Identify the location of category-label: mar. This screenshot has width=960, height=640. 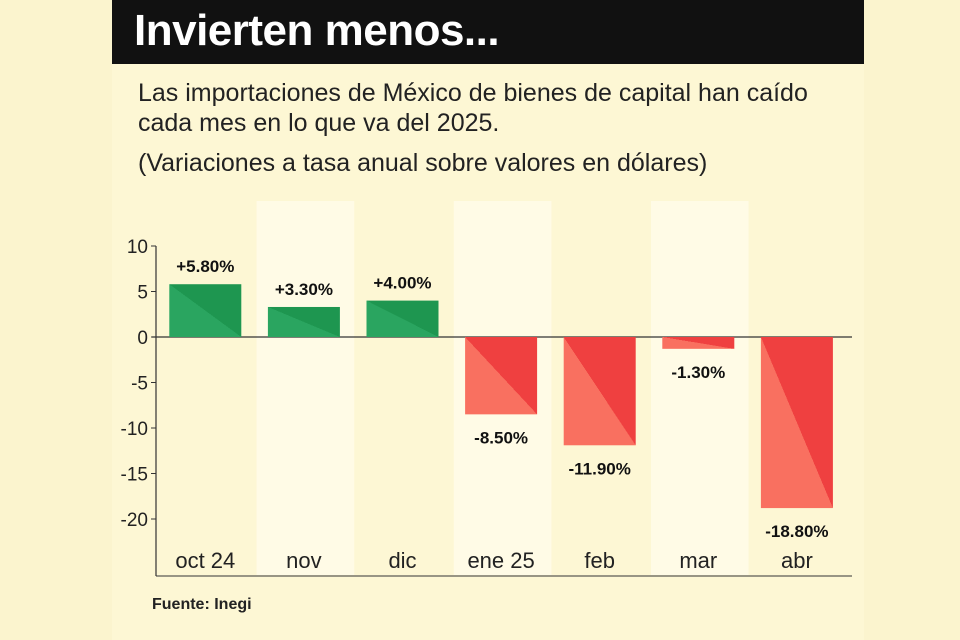
(698, 560).